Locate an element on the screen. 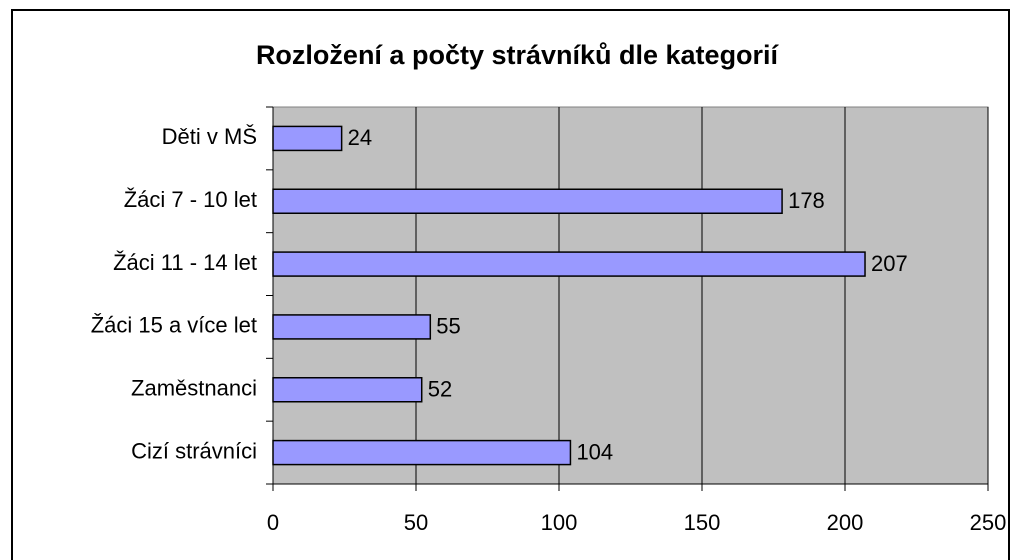 Image resolution: width=1021 pixels, height=560 pixels. data-label: 55 is located at coordinates (448, 326).